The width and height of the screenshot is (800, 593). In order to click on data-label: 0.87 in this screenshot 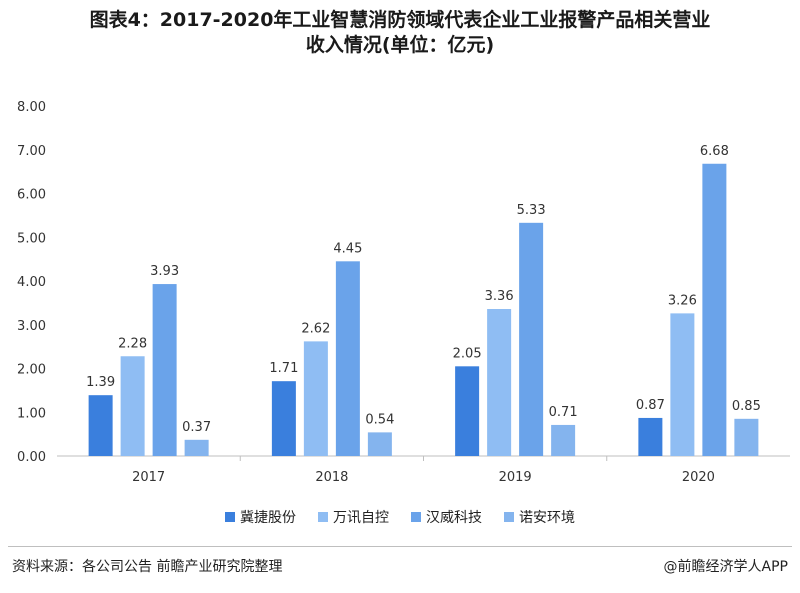, I will do `click(650, 405)`.